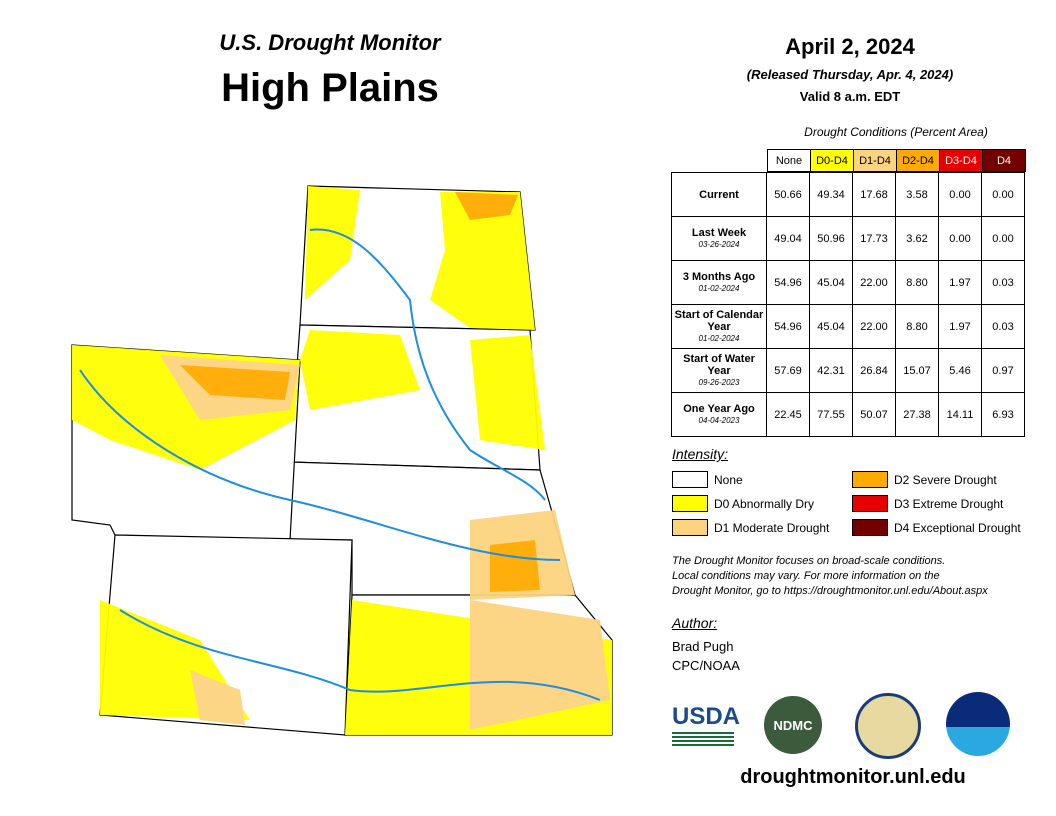  What do you see at coordinates (832, 160) in the screenshot?
I see `column-header: D0-D4` at bounding box center [832, 160].